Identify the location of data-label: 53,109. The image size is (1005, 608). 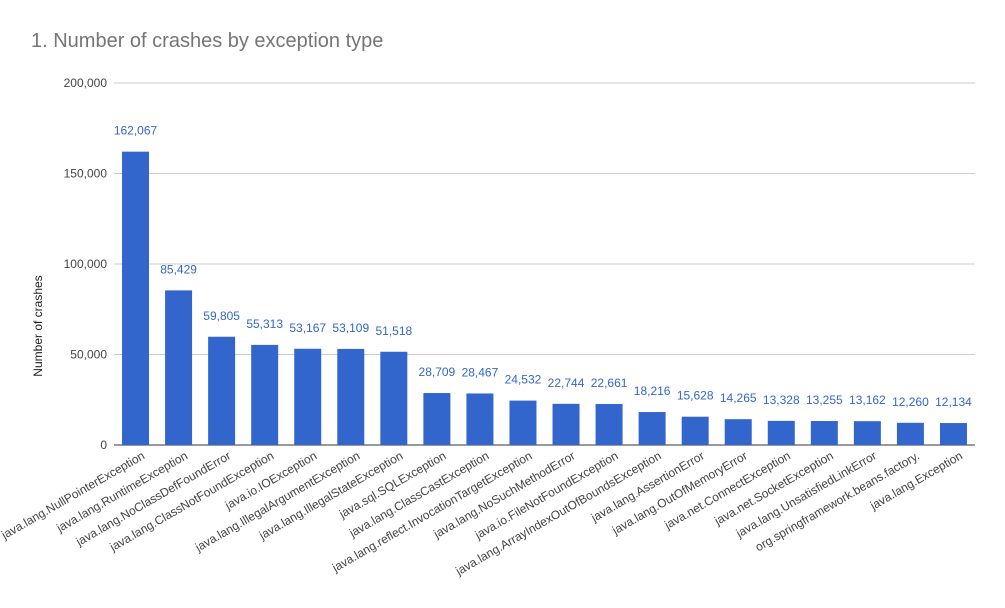
(350, 328).